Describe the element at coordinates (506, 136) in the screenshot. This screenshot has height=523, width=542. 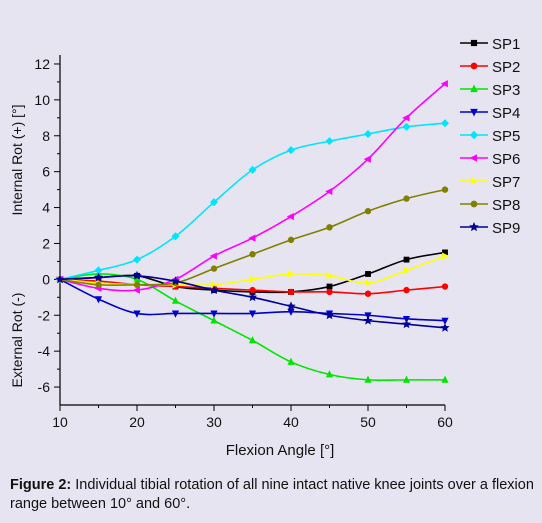
I see `legend-label: SP5` at that location.